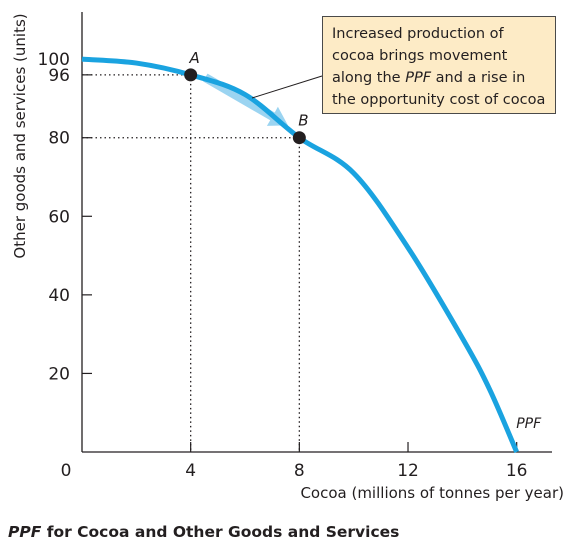 The image size is (574, 555). I want to click on point-a-label: A, so click(194, 58).